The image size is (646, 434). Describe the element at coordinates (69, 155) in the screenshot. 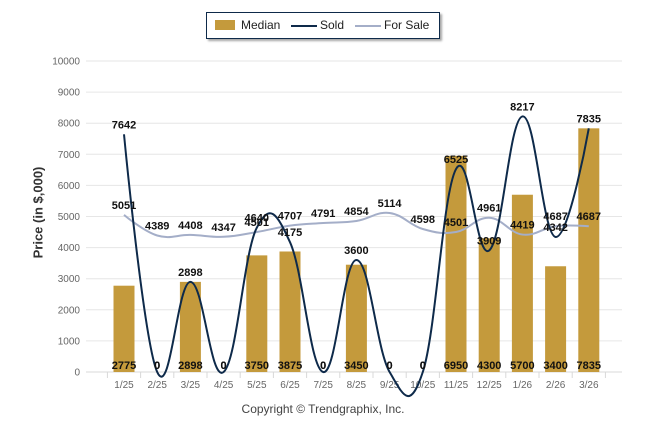

I see `y-tick-label: 7000` at that location.